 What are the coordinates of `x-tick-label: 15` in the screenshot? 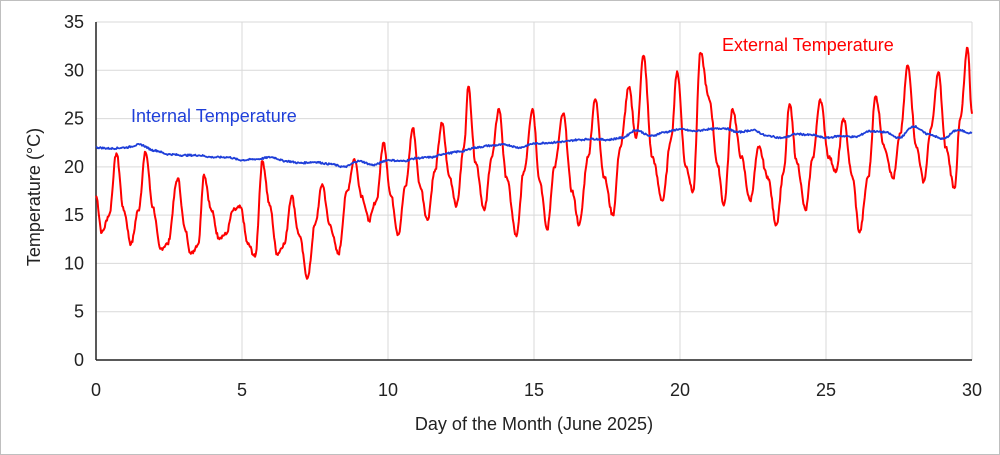 It's located at (534, 390).